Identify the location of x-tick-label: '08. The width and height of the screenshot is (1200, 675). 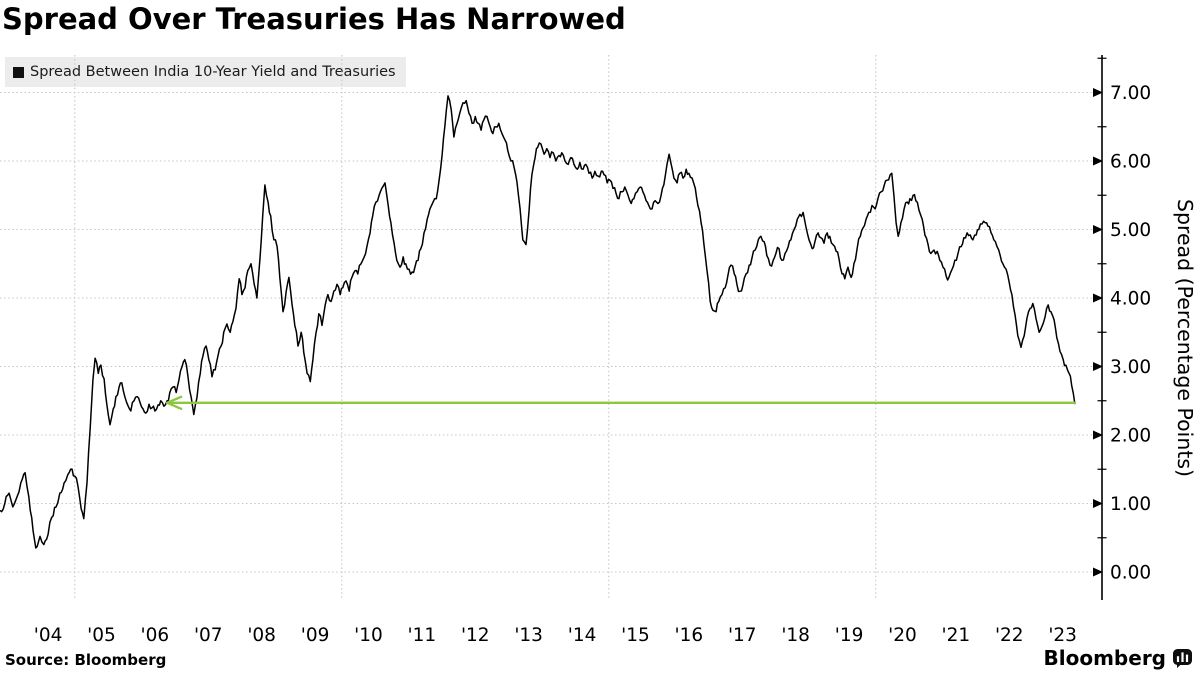
(261, 635).